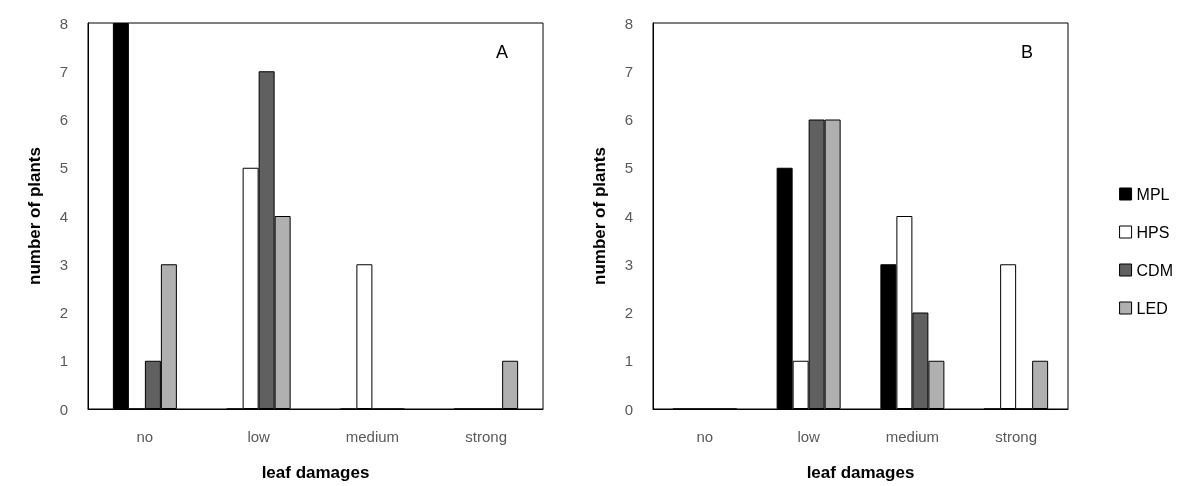 The width and height of the screenshot is (1197, 486). What do you see at coordinates (1153, 232) in the screenshot?
I see `legend-label: HPS` at bounding box center [1153, 232].